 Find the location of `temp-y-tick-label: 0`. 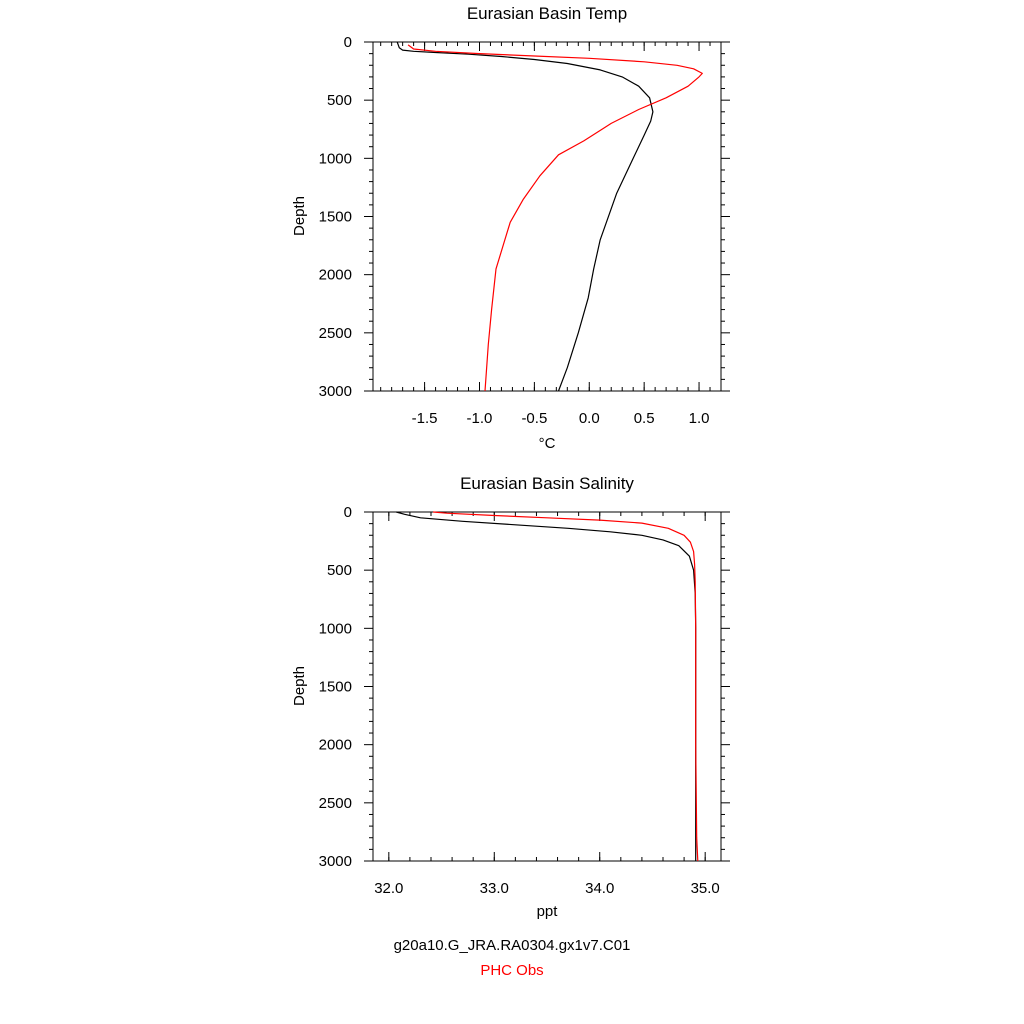

temp-y-tick-label: 0 is located at coordinates (348, 42).